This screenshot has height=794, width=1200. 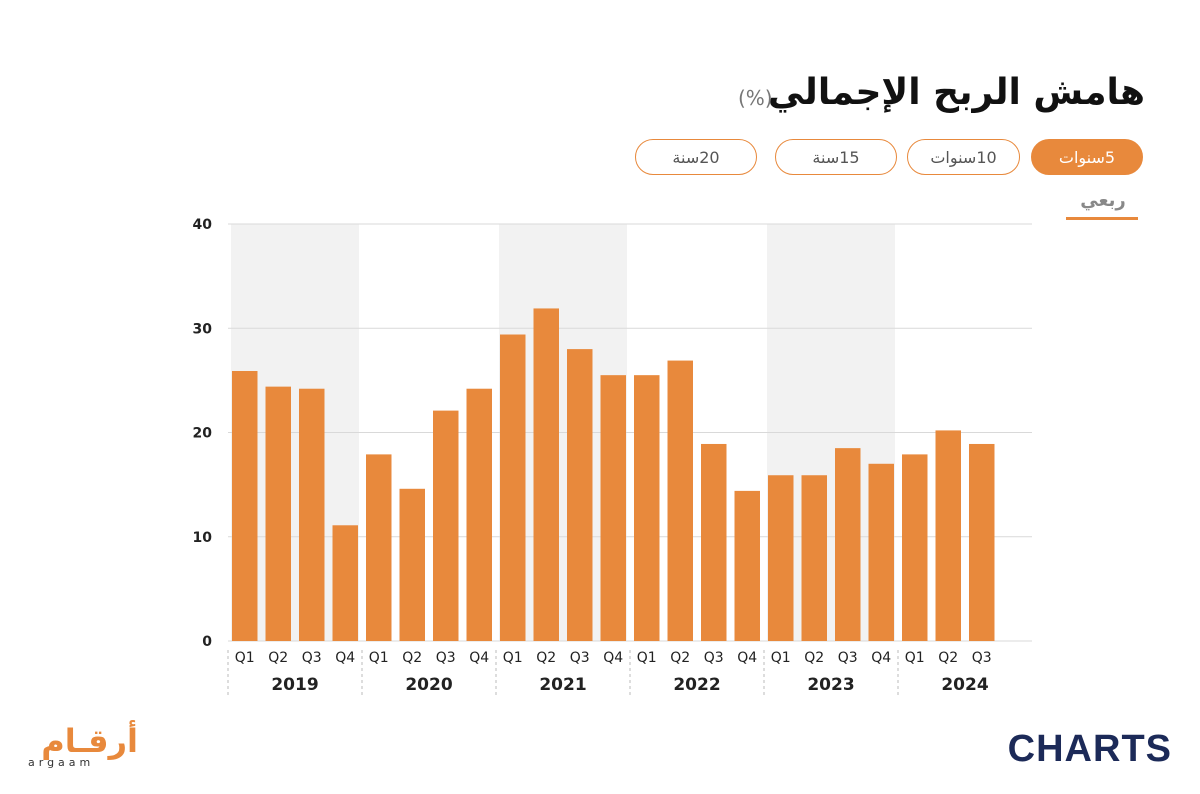 What do you see at coordinates (546, 474) in the screenshot?
I see `bar-2021-Q2` at bounding box center [546, 474].